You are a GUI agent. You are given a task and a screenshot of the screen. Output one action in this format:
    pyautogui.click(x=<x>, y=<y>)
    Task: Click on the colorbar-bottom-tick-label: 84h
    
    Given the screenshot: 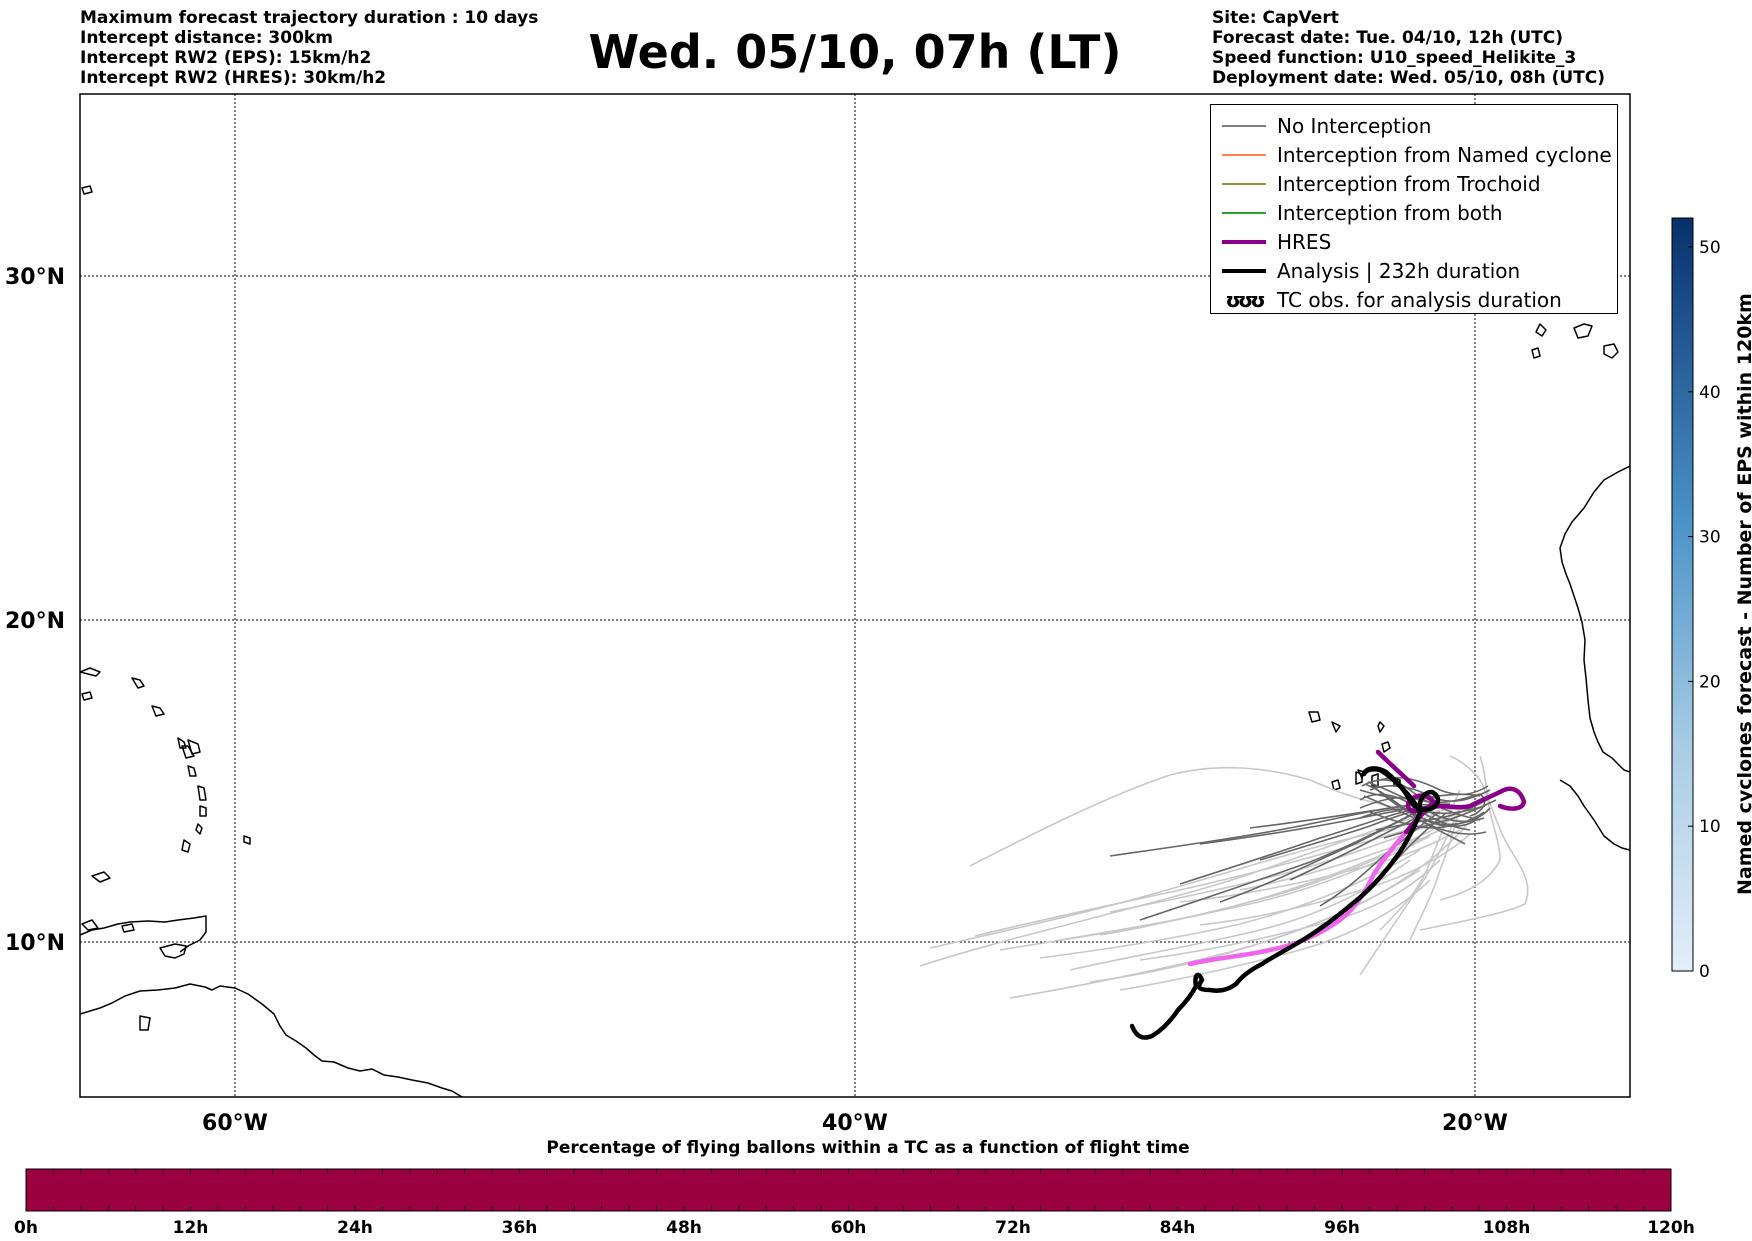 What is the action you would take?
    pyautogui.click(x=1178, y=1228)
    